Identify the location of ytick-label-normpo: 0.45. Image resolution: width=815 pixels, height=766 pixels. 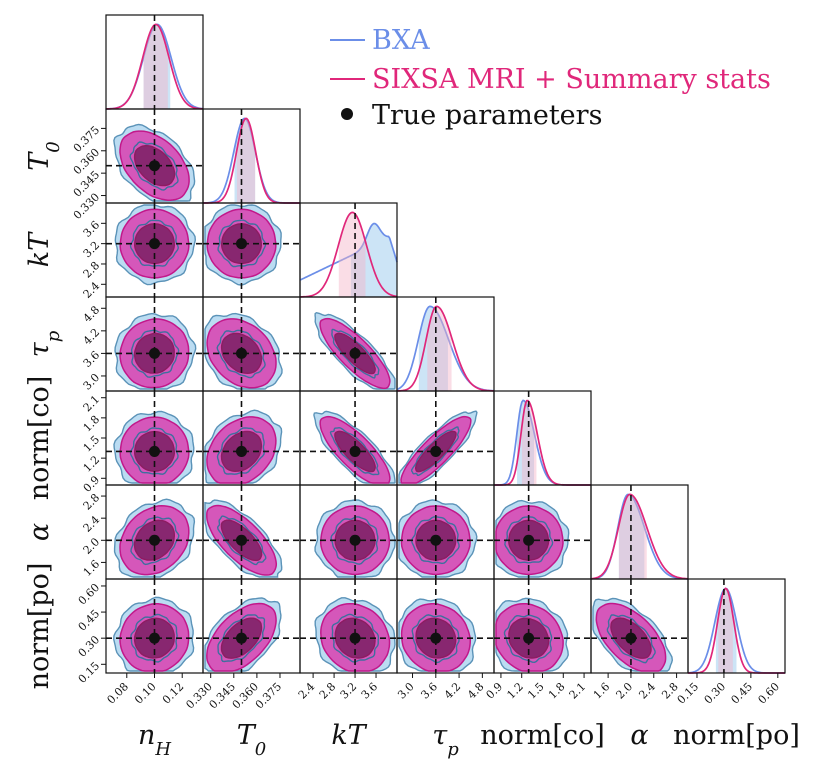
(89, 620).